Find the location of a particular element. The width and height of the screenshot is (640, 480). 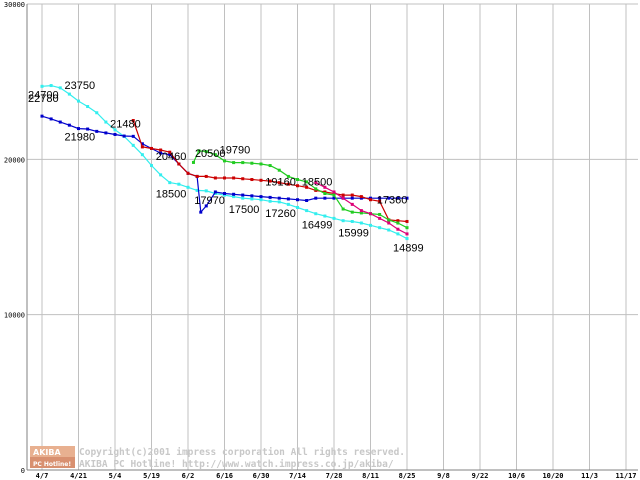

y-tick-label: 10000 is located at coordinates (14, 316).